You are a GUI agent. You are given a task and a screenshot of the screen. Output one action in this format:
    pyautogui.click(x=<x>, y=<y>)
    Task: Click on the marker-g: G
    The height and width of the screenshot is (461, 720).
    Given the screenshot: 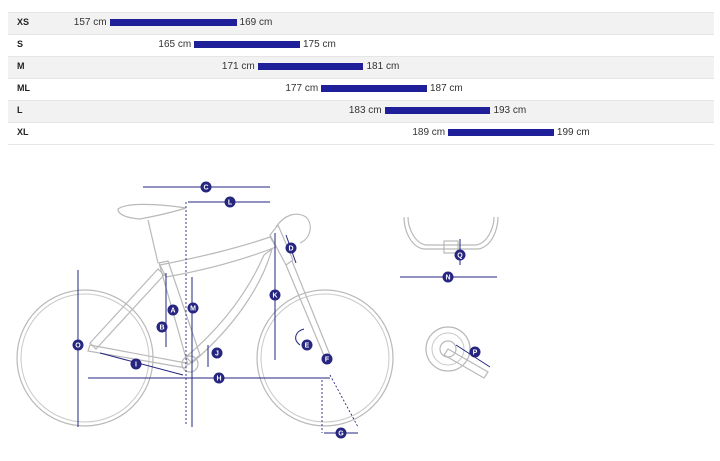 What is the action you would take?
    pyautogui.click(x=341, y=433)
    